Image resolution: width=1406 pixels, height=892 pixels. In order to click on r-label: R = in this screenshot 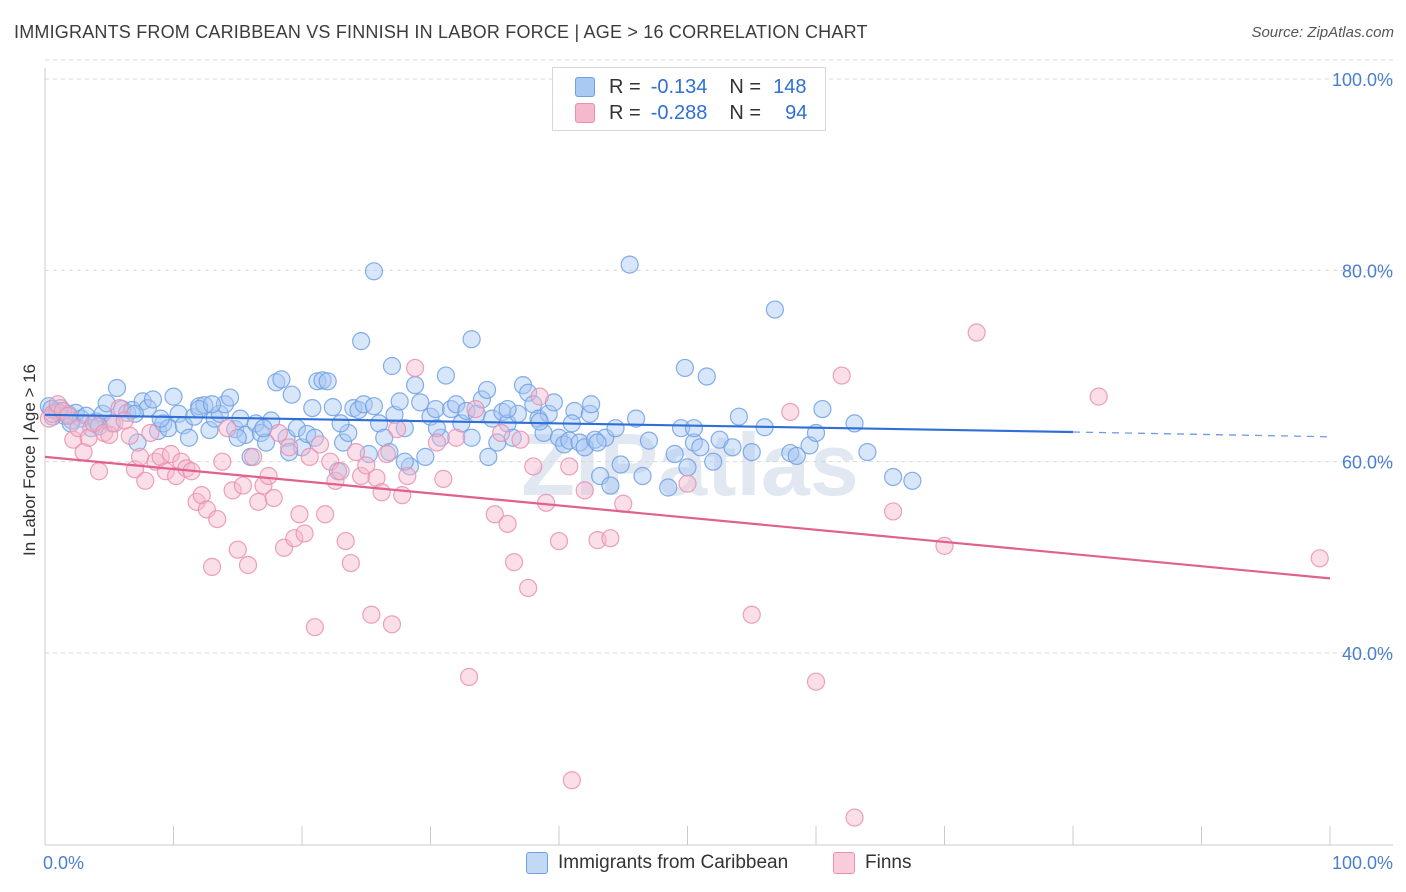, I will do `click(625, 112)`.